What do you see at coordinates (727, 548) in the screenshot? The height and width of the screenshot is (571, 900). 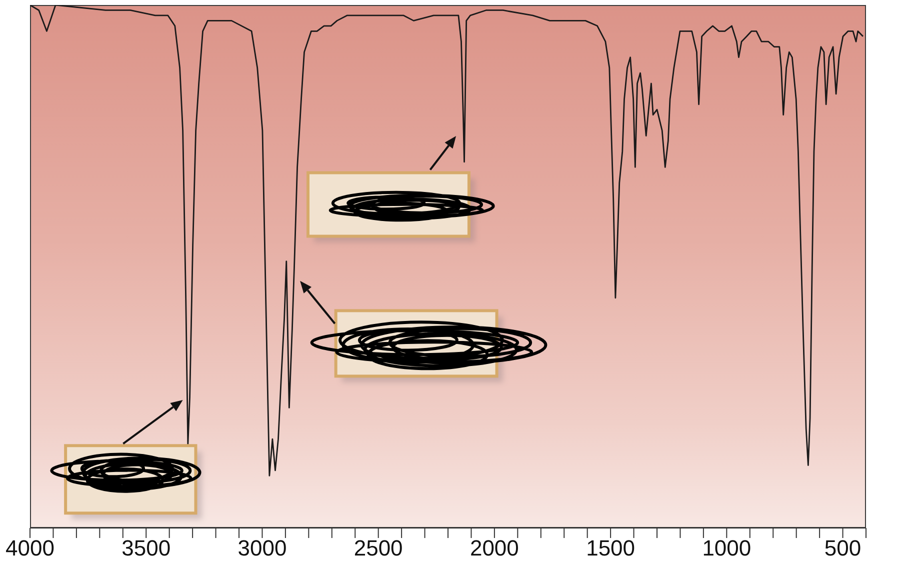 I see `x-tick-label: 1000` at bounding box center [727, 548].